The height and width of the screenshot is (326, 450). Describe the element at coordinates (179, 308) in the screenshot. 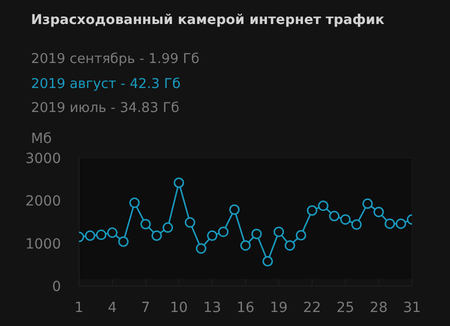

I see `x-tick-label: 10` at that location.